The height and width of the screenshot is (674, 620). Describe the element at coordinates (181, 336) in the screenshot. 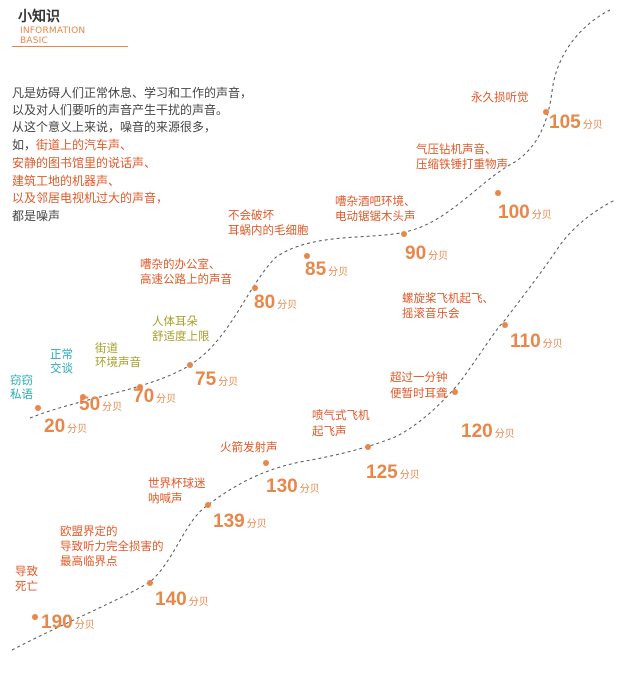

I see `level-label-75-line-2: 舒适度上限` at that location.